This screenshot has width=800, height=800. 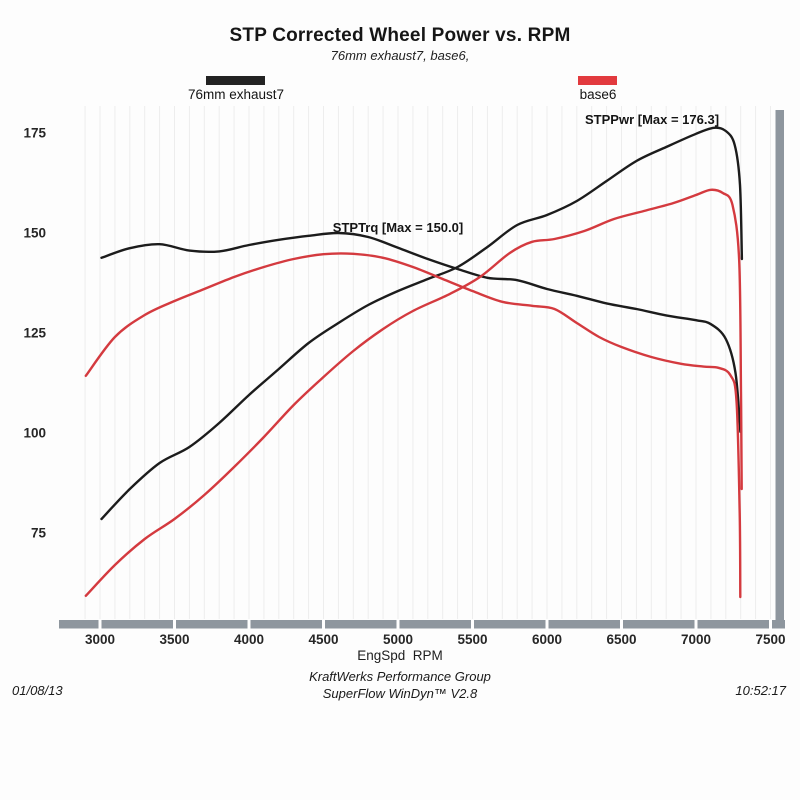 I want to click on y-tick-label: 100, so click(x=34, y=433).